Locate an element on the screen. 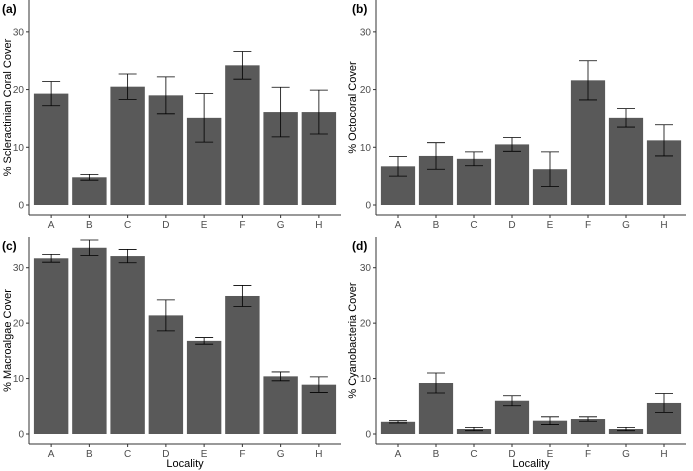  panel-label: (c) is located at coordinates (9, 246).